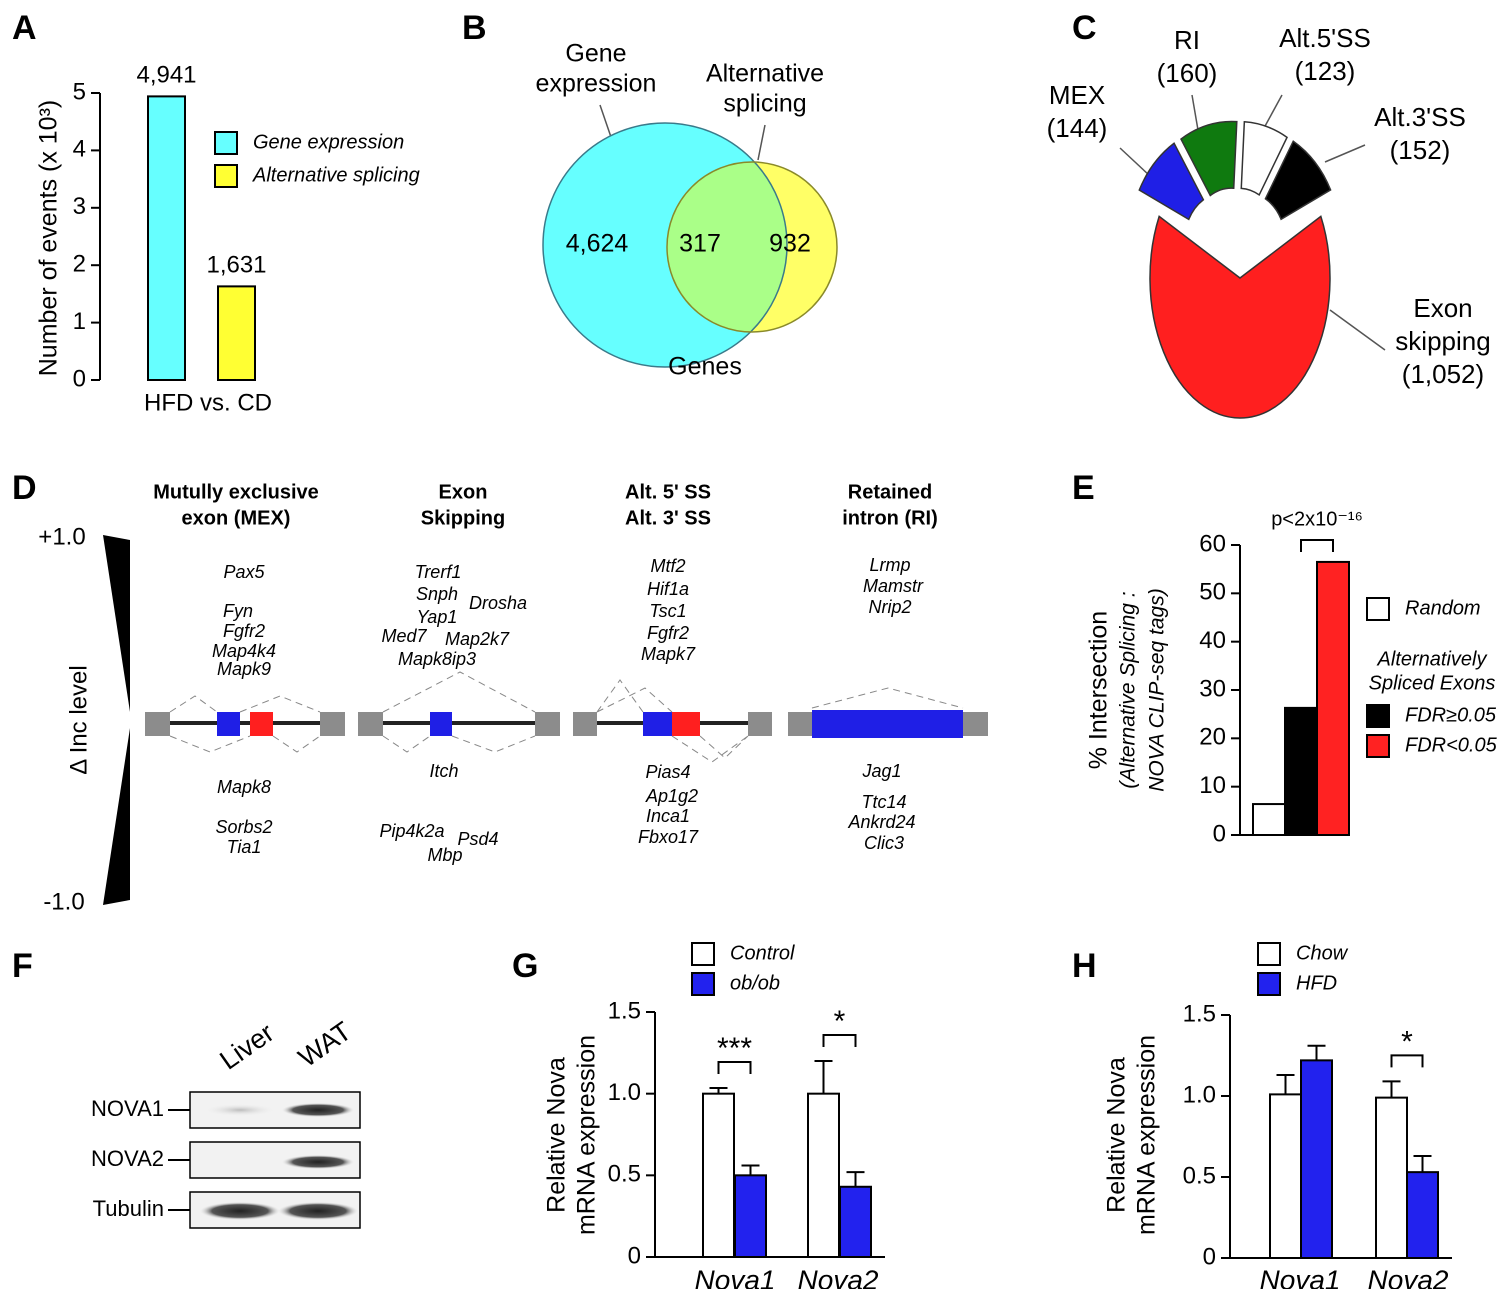  Describe the element at coordinates (668, 633) in the screenshot. I see `gene-label: Fgfr2` at that location.